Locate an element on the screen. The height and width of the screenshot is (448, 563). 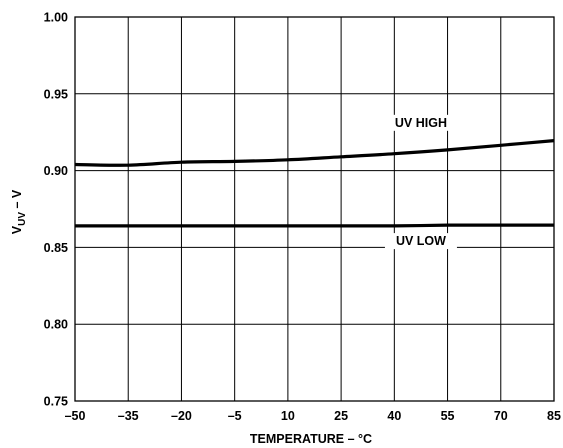
y-axis-title: VUV – V is located at coordinates (19, 211).